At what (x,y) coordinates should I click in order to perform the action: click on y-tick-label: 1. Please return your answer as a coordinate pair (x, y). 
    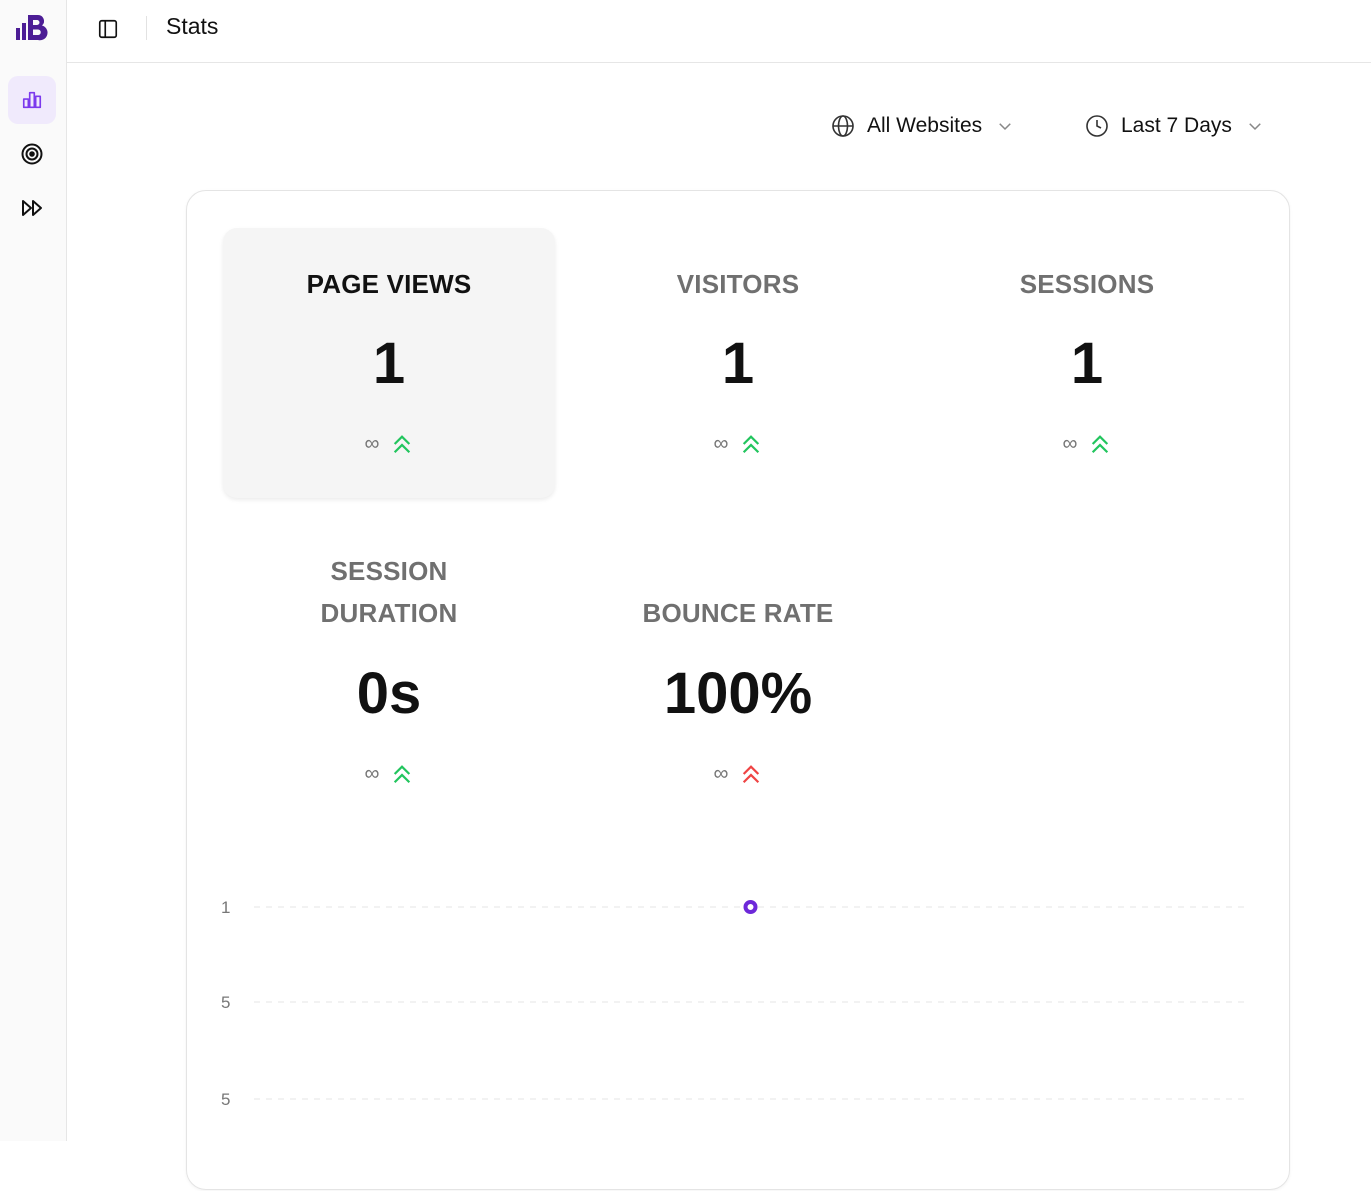
    Looking at the image, I should click on (225, 907).